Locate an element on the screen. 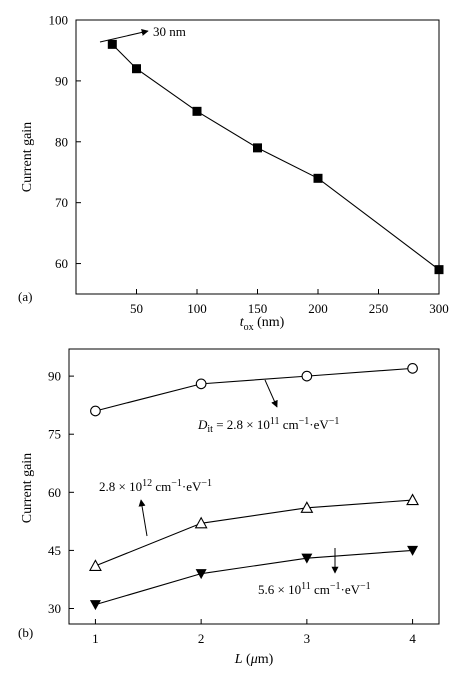 The width and height of the screenshot is (468, 678). x-tick-label: 50 is located at coordinates (136, 308).